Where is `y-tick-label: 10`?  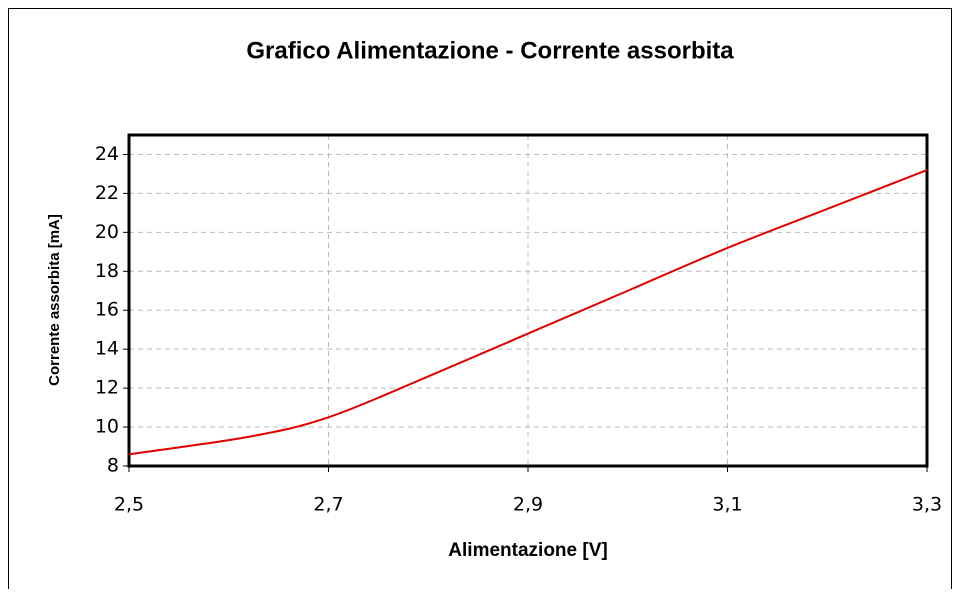 y-tick-label: 10 is located at coordinates (107, 427).